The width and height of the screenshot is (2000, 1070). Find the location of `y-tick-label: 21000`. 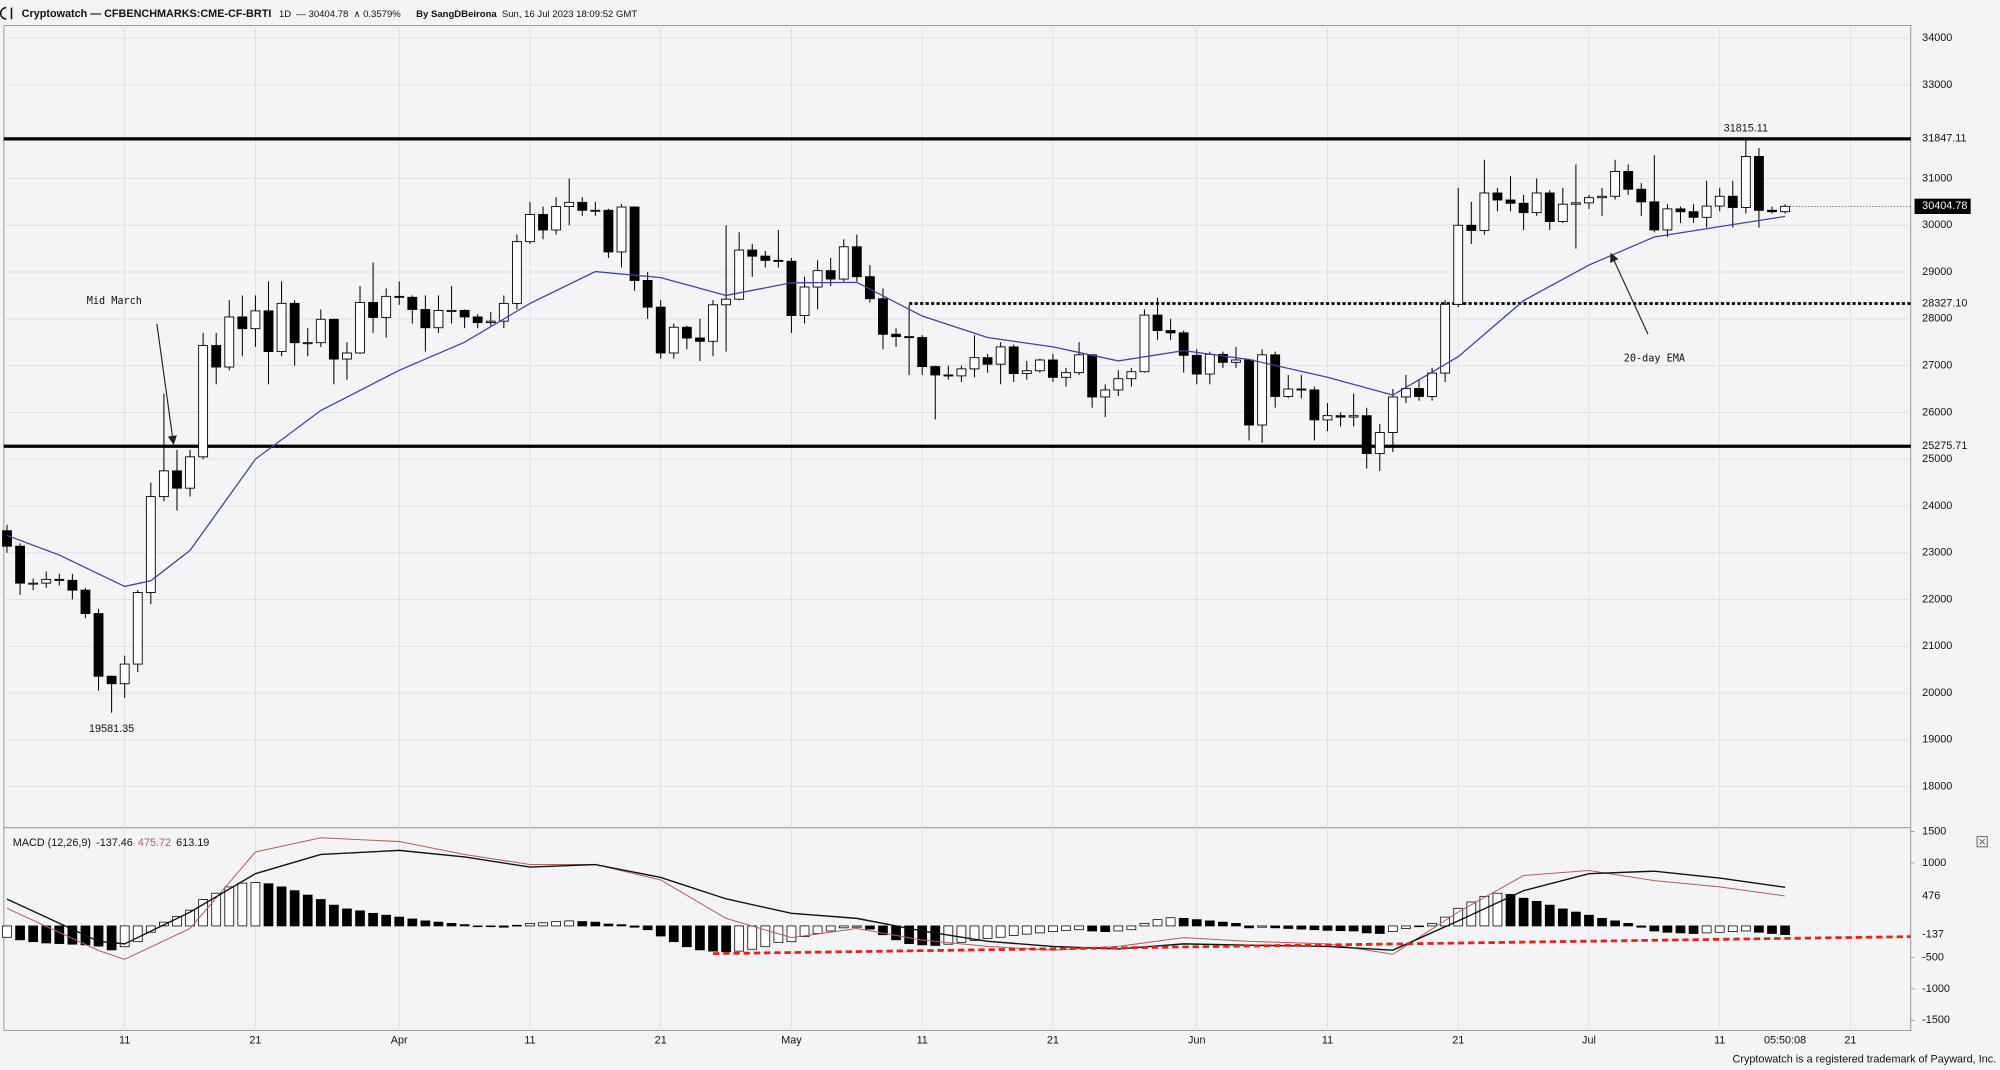

y-tick-label: 21000 is located at coordinates (1937, 646).